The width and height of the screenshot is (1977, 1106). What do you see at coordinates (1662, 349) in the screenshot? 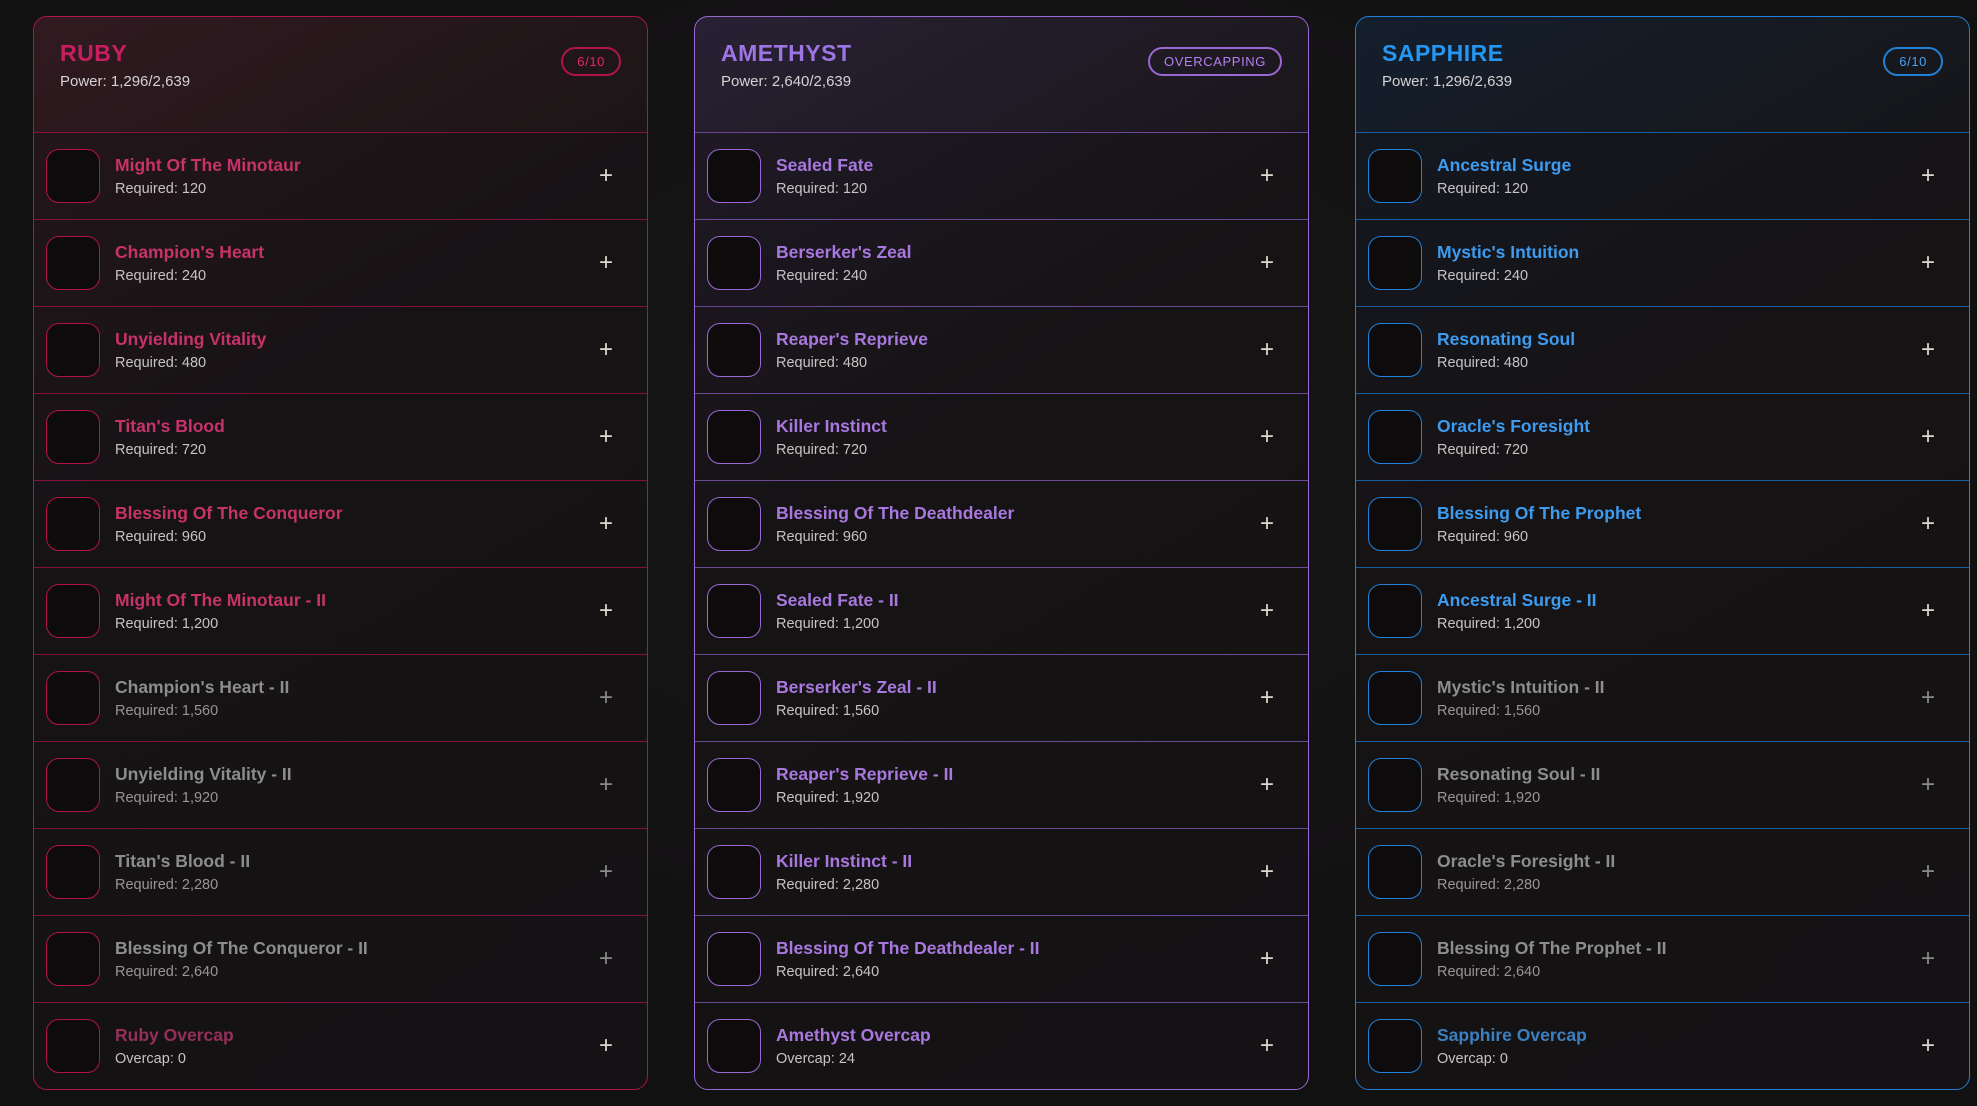
I see `list-item: Resonating Soul Required: 480 +` at bounding box center [1662, 349].